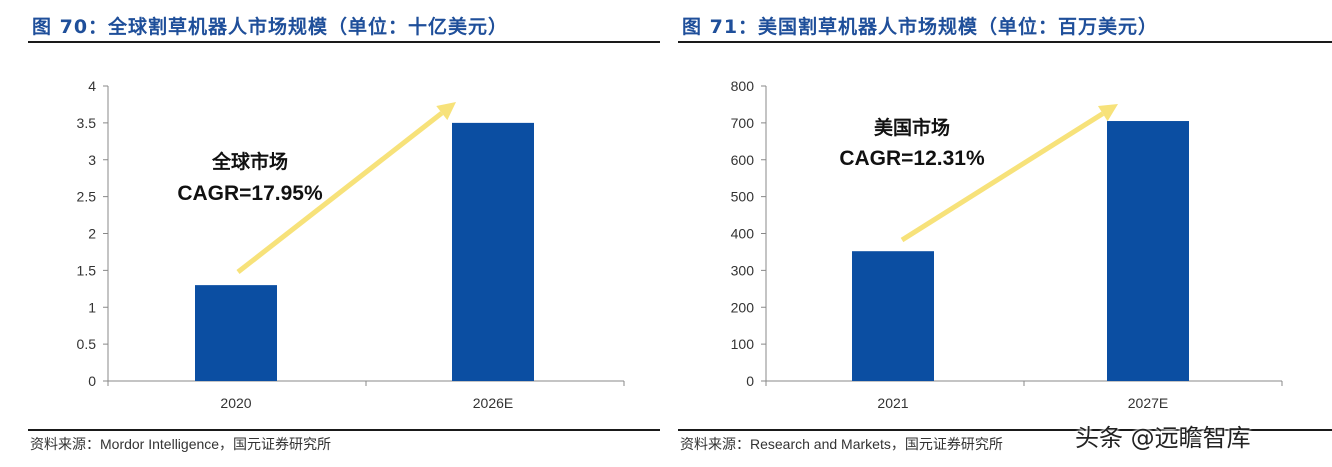 The height and width of the screenshot is (467, 1332). I want to click on x-tick-label: 2021, so click(892, 403).